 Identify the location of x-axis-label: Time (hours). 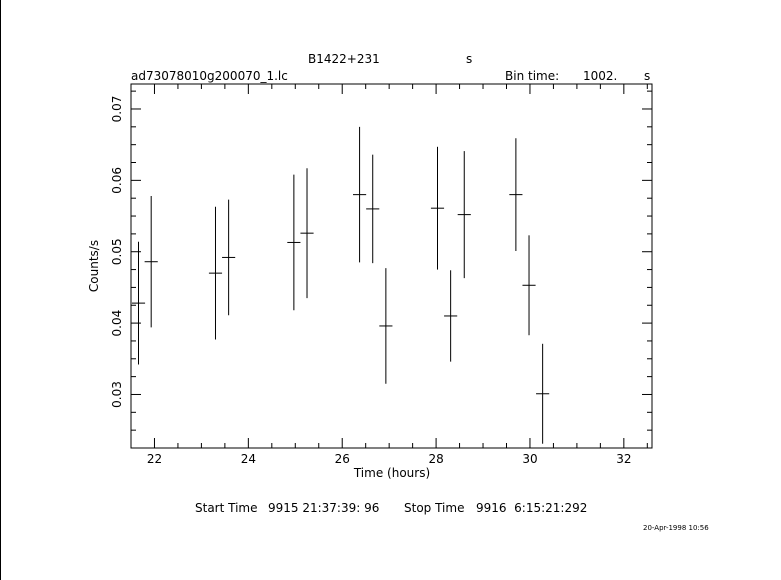
(391, 473).